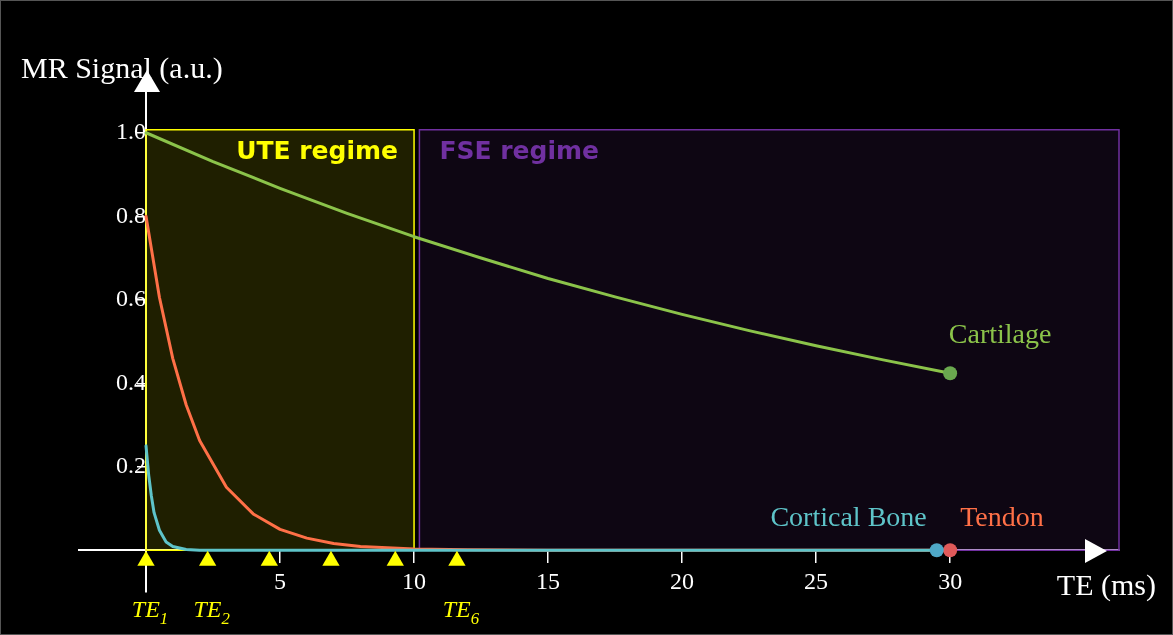 This screenshot has width=1173, height=635. Describe the element at coordinates (280, 580) in the screenshot. I see `x-tick-label: 5` at that location.